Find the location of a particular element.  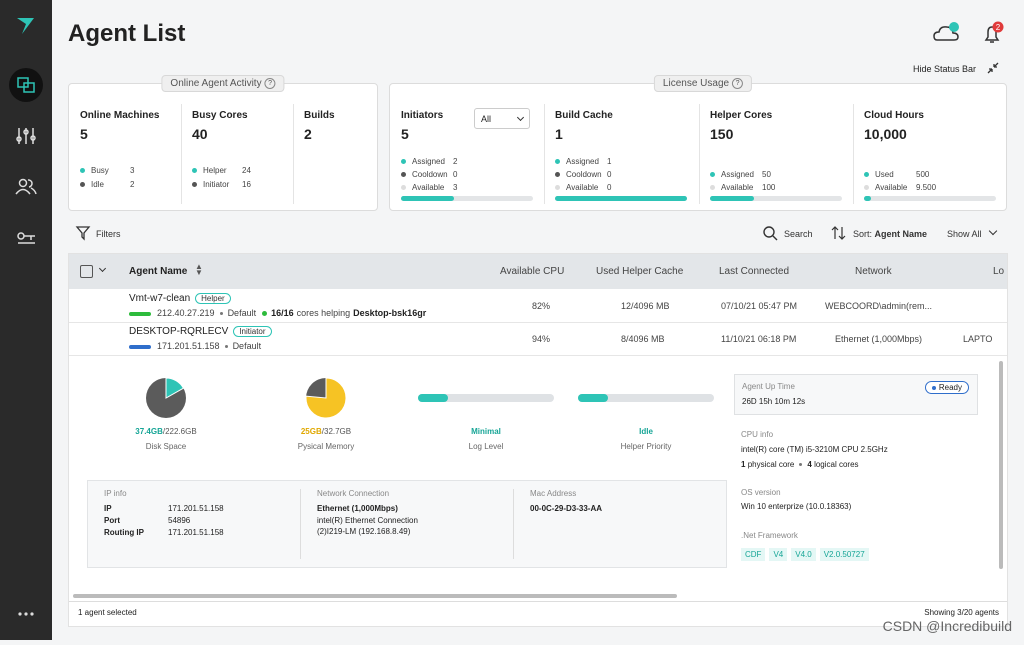

panel-title: License Usage? is located at coordinates (703, 83).